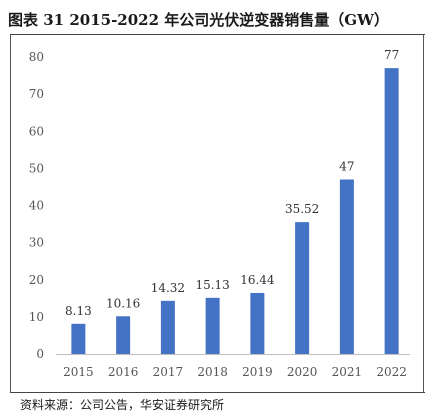 This screenshot has height=415, width=435. What do you see at coordinates (78, 338) in the screenshot?
I see `bar-2015` at bounding box center [78, 338].